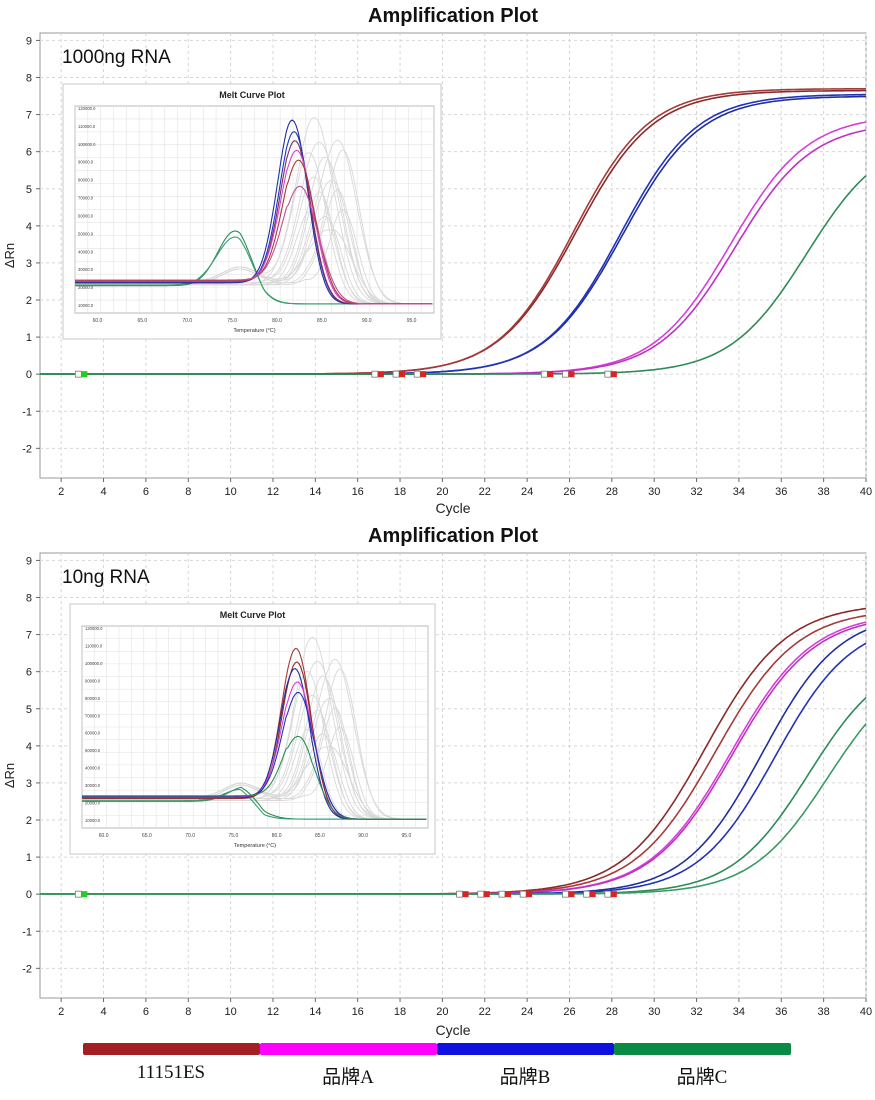 This screenshot has height=1100, width=875. What do you see at coordinates (93, 768) in the screenshot?
I see `inset-y-tick-label: 40000.0` at bounding box center [93, 768].